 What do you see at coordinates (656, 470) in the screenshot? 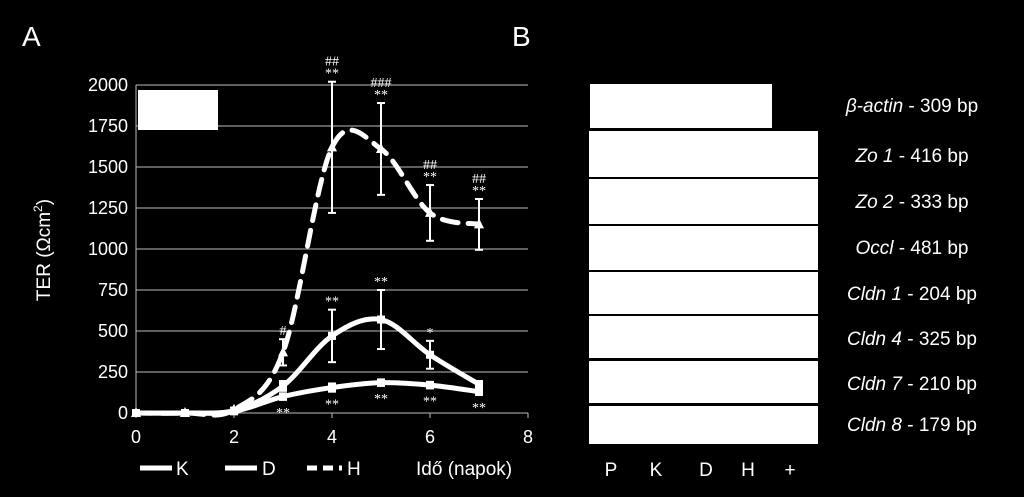
I see `lane-label-1: K` at bounding box center [656, 470].